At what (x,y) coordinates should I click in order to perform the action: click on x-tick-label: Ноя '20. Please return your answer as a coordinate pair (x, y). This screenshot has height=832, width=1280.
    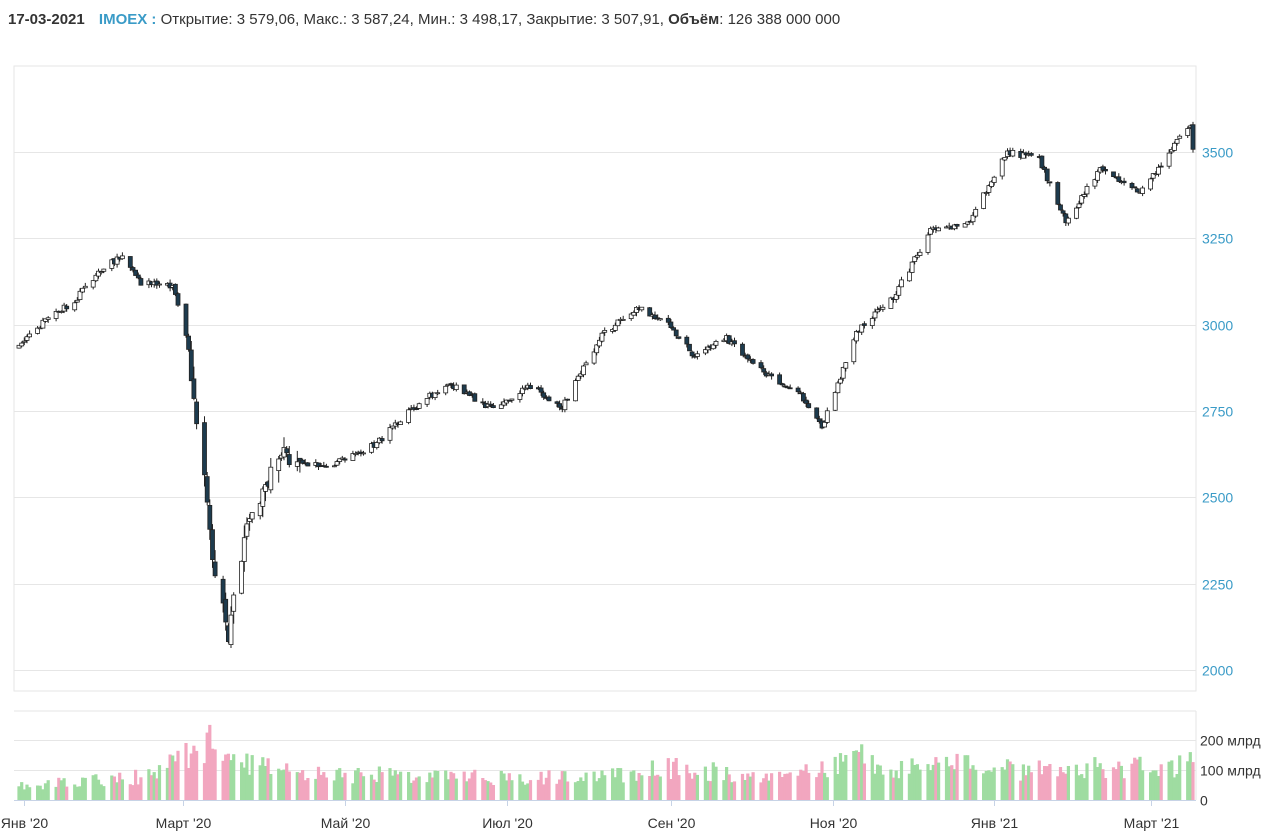
    Looking at the image, I should click on (834, 823).